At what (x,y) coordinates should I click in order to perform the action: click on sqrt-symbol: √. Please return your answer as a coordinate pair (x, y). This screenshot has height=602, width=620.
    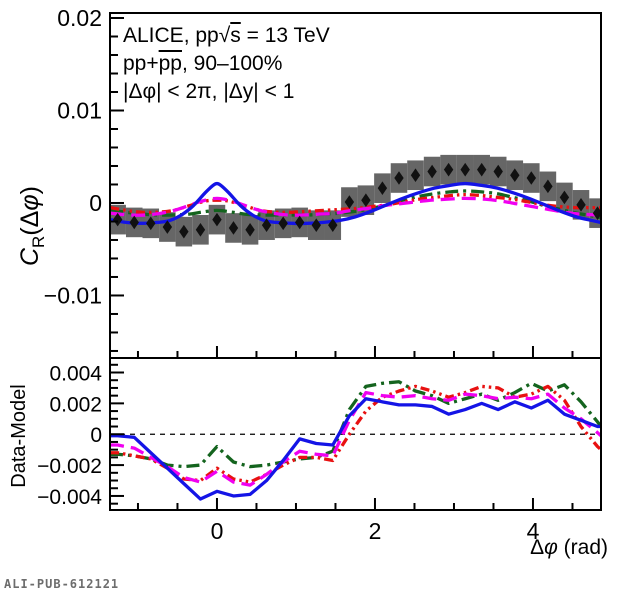
    Looking at the image, I should click on (224, 35).